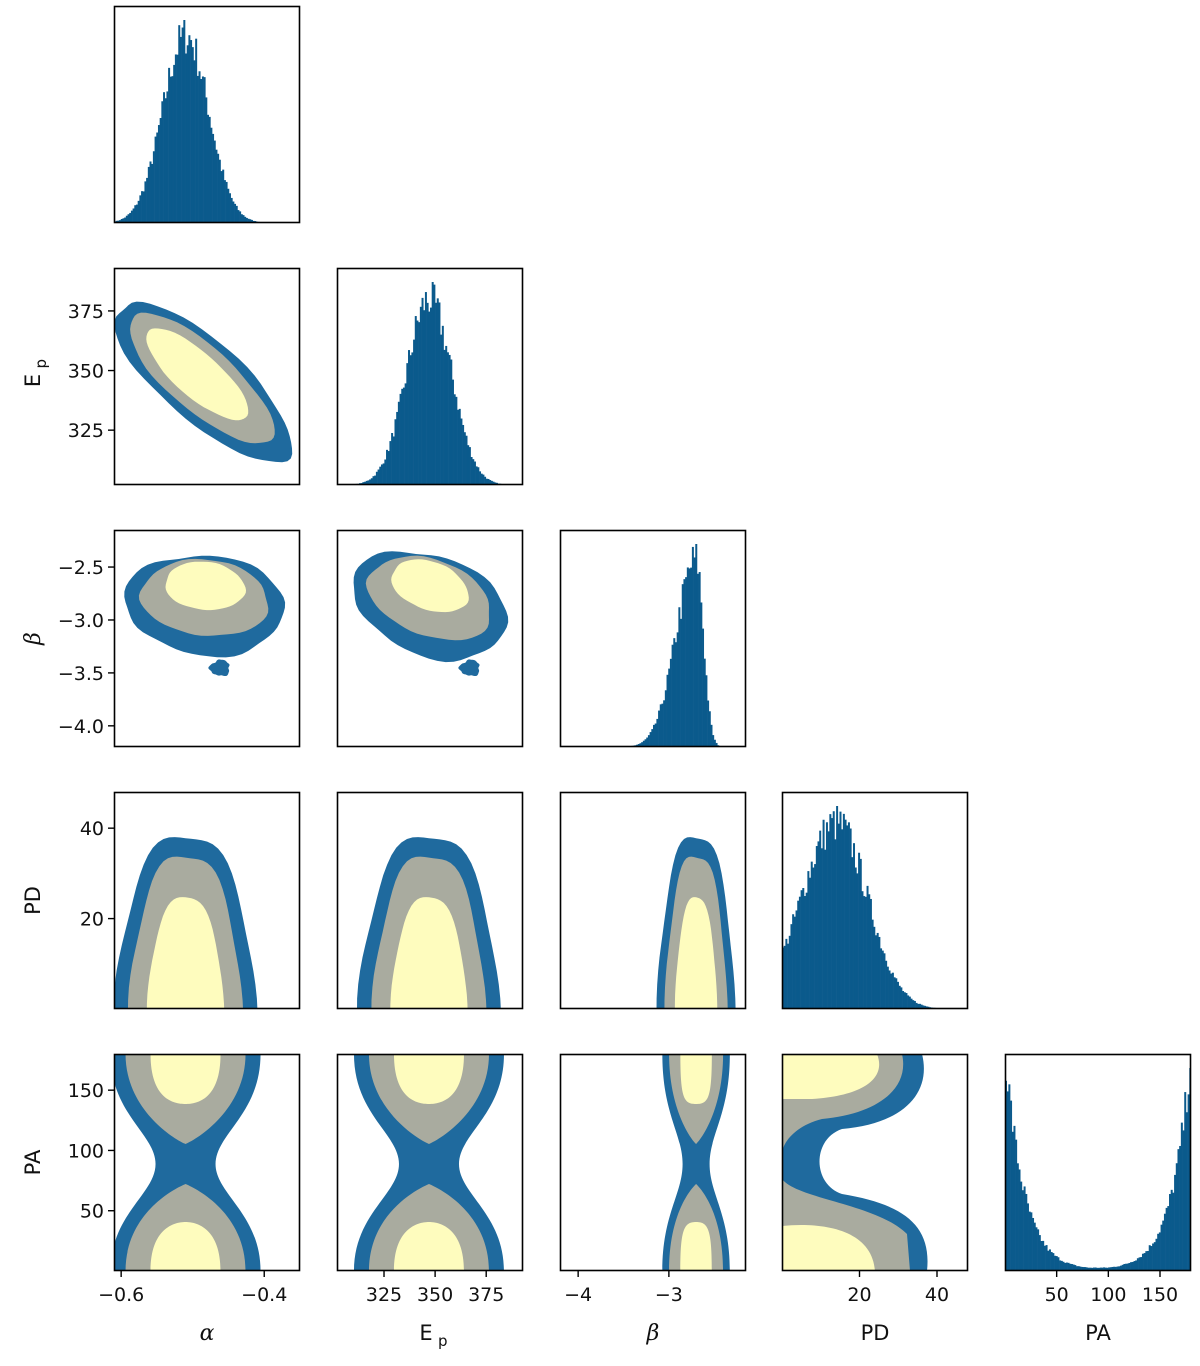 The width and height of the screenshot is (1200, 1366). I want to click on contour-middle-Ep-PA, so click(428, 1162).